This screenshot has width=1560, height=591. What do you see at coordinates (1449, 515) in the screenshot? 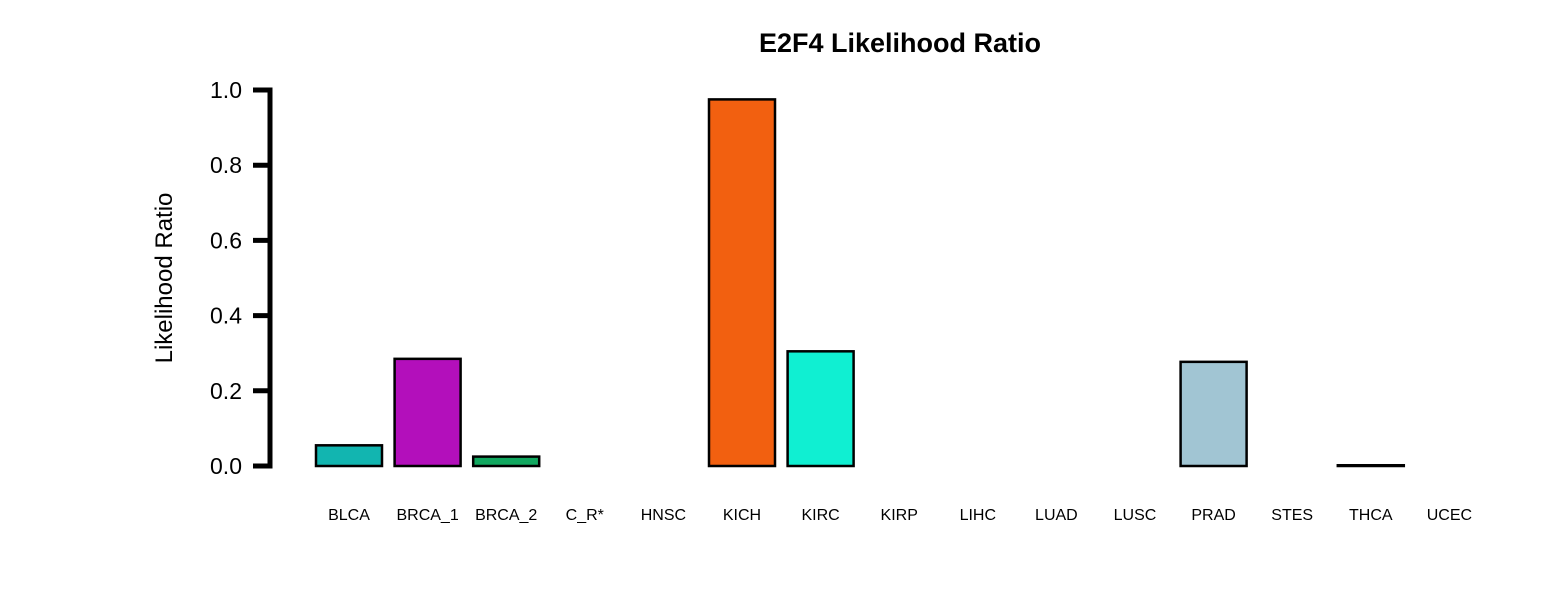
I see `x-tick-label: UCEC` at bounding box center [1449, 515].